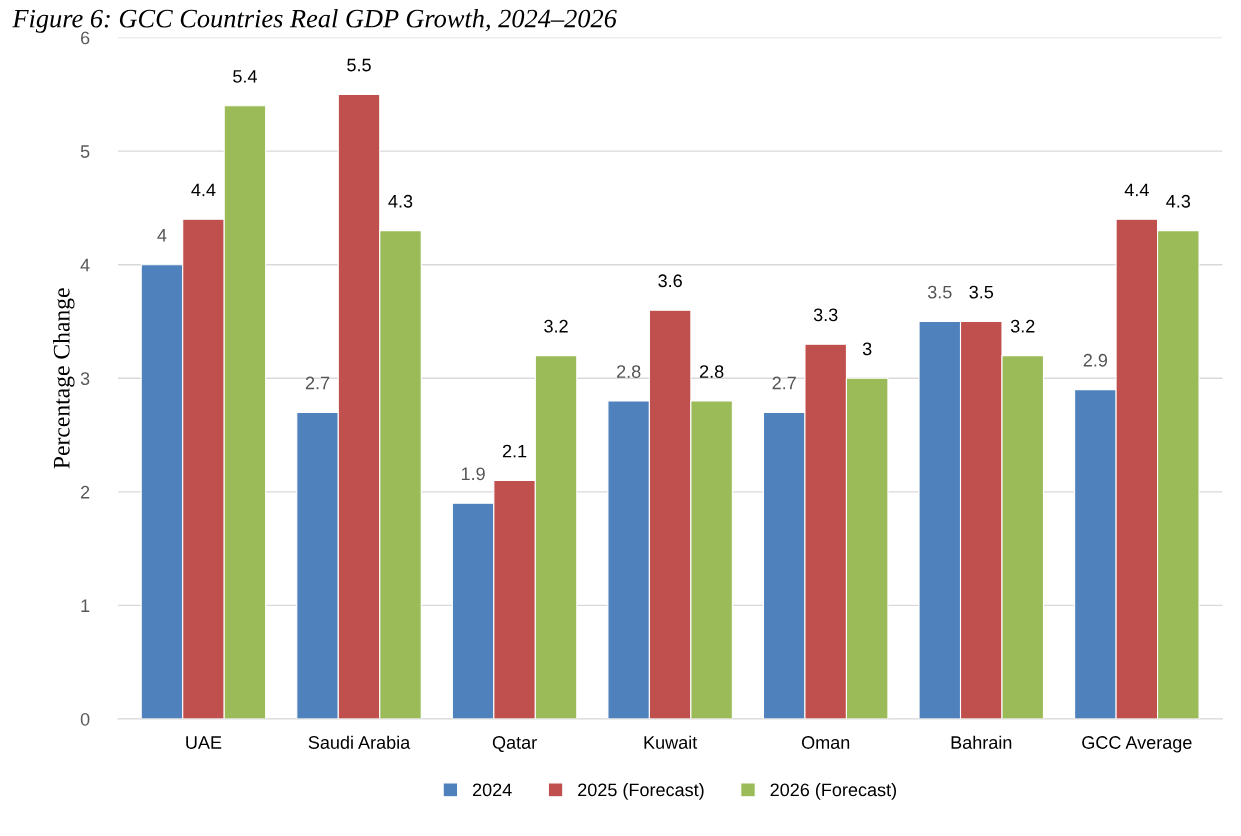 This screenshot has width=1241, height=836. What do you see at coordinates (162, 235) in the screenshot?
I see `data-label: 4` at bounding box center [162, 235].